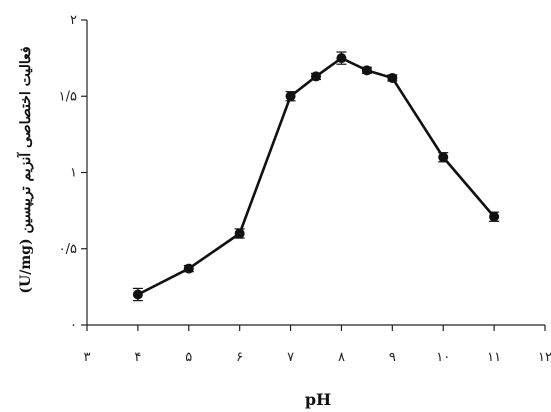 The image size is (551, 412). I want to click on x-tick-label: ۹, so click(392, 357).